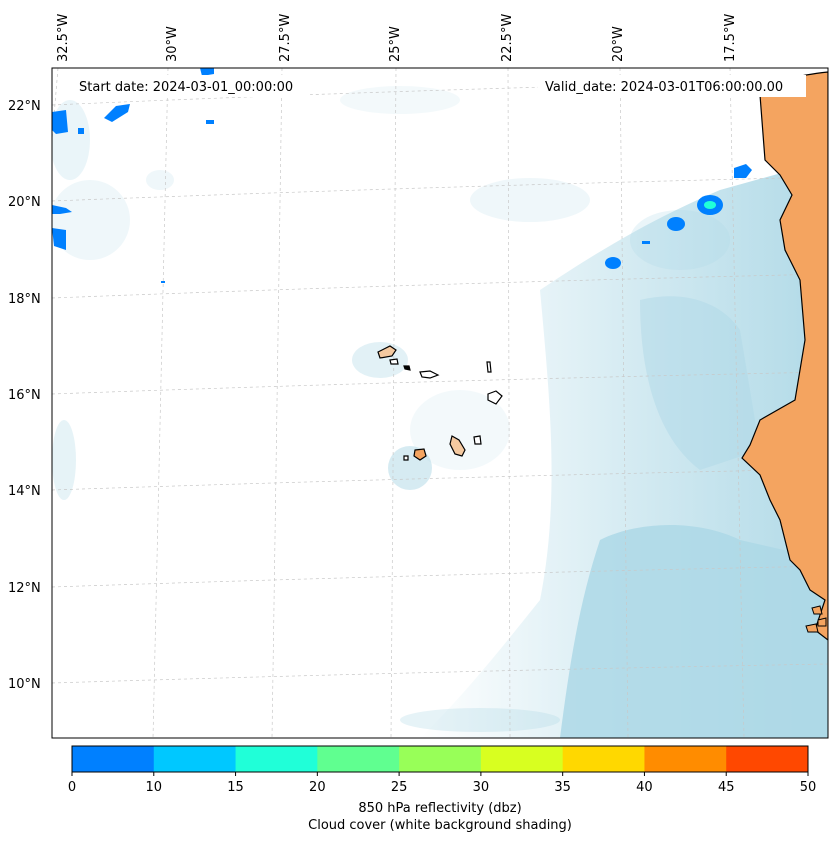 This screenshot has width=837, height=843. I want to click on bissagos-islands, so click(816, 619).